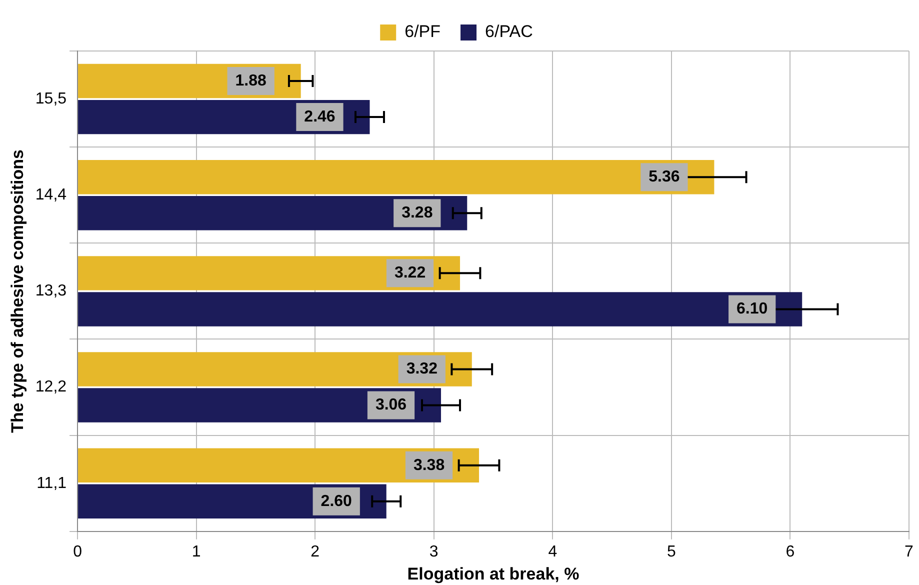 The image size is (919, 585). I want to click on data-label: 3.22, so click(410, 273).